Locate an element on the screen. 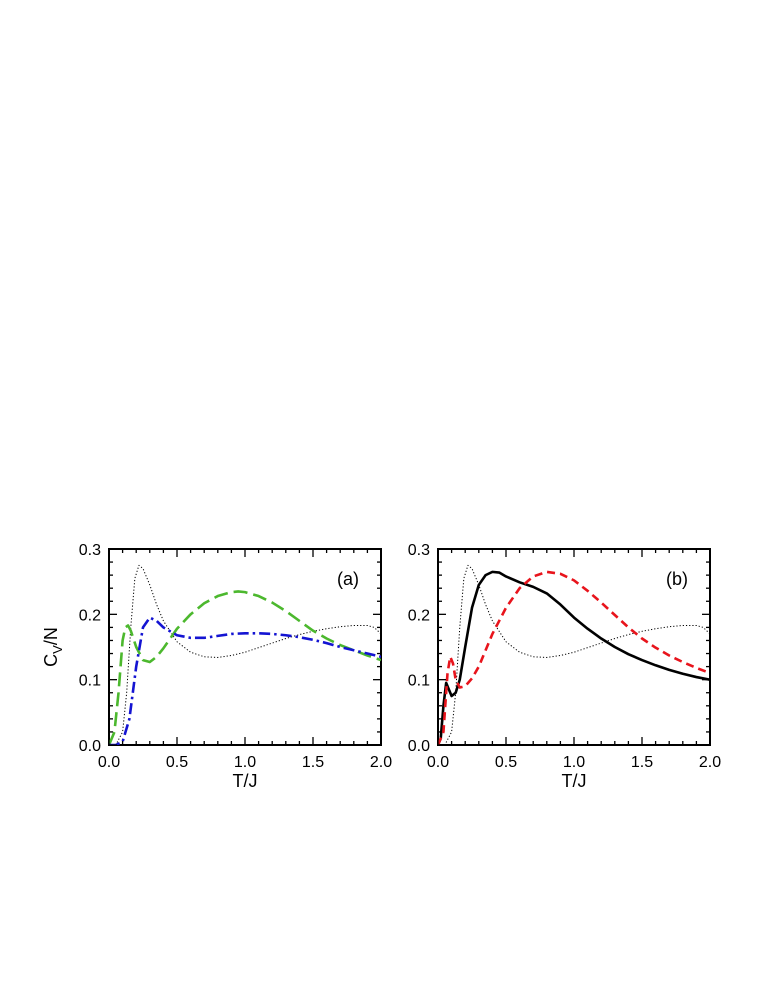 The image size is (763, 987). y-tick-label-b: 0.1 is located at coordinates (419, 681).